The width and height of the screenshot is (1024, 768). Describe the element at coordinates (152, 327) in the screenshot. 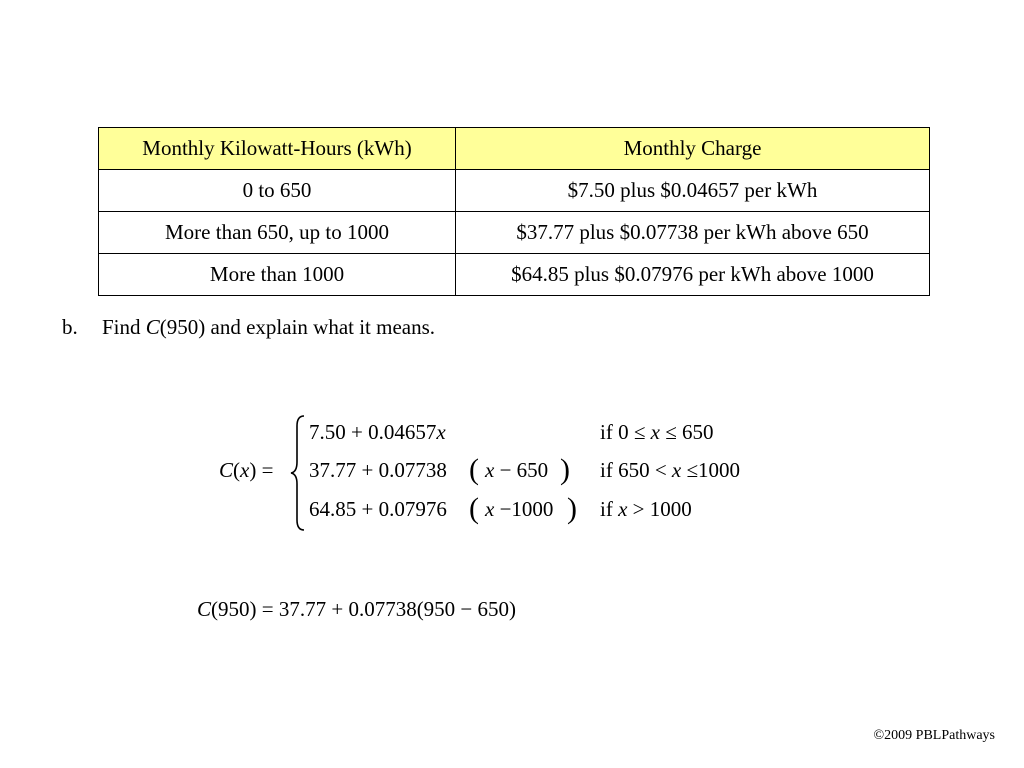

I see `question-func: C` at that location.